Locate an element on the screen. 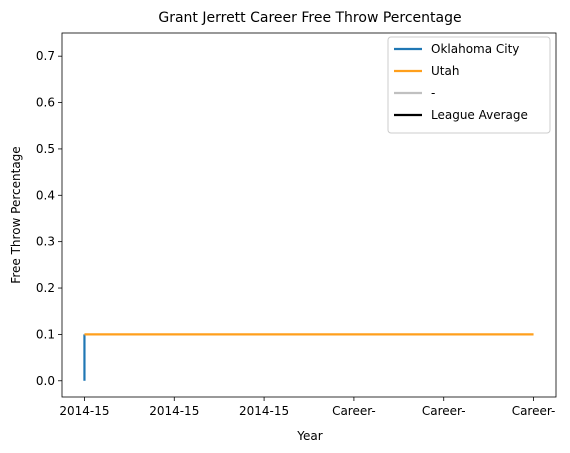  y-axis: 0.0 0.1 0.2 0.3 0.4 0.5 0.6 0.7 is located at coordinates (49, 218).